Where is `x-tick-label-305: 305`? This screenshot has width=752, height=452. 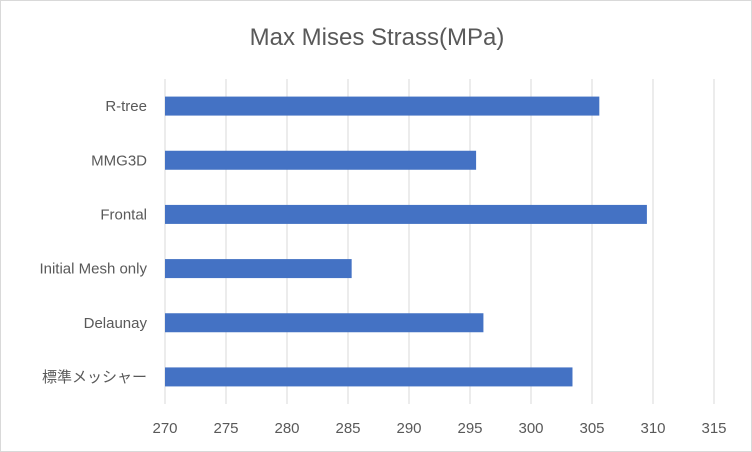 x-tick-label-305: 305 is located at coordinates (591, 428).